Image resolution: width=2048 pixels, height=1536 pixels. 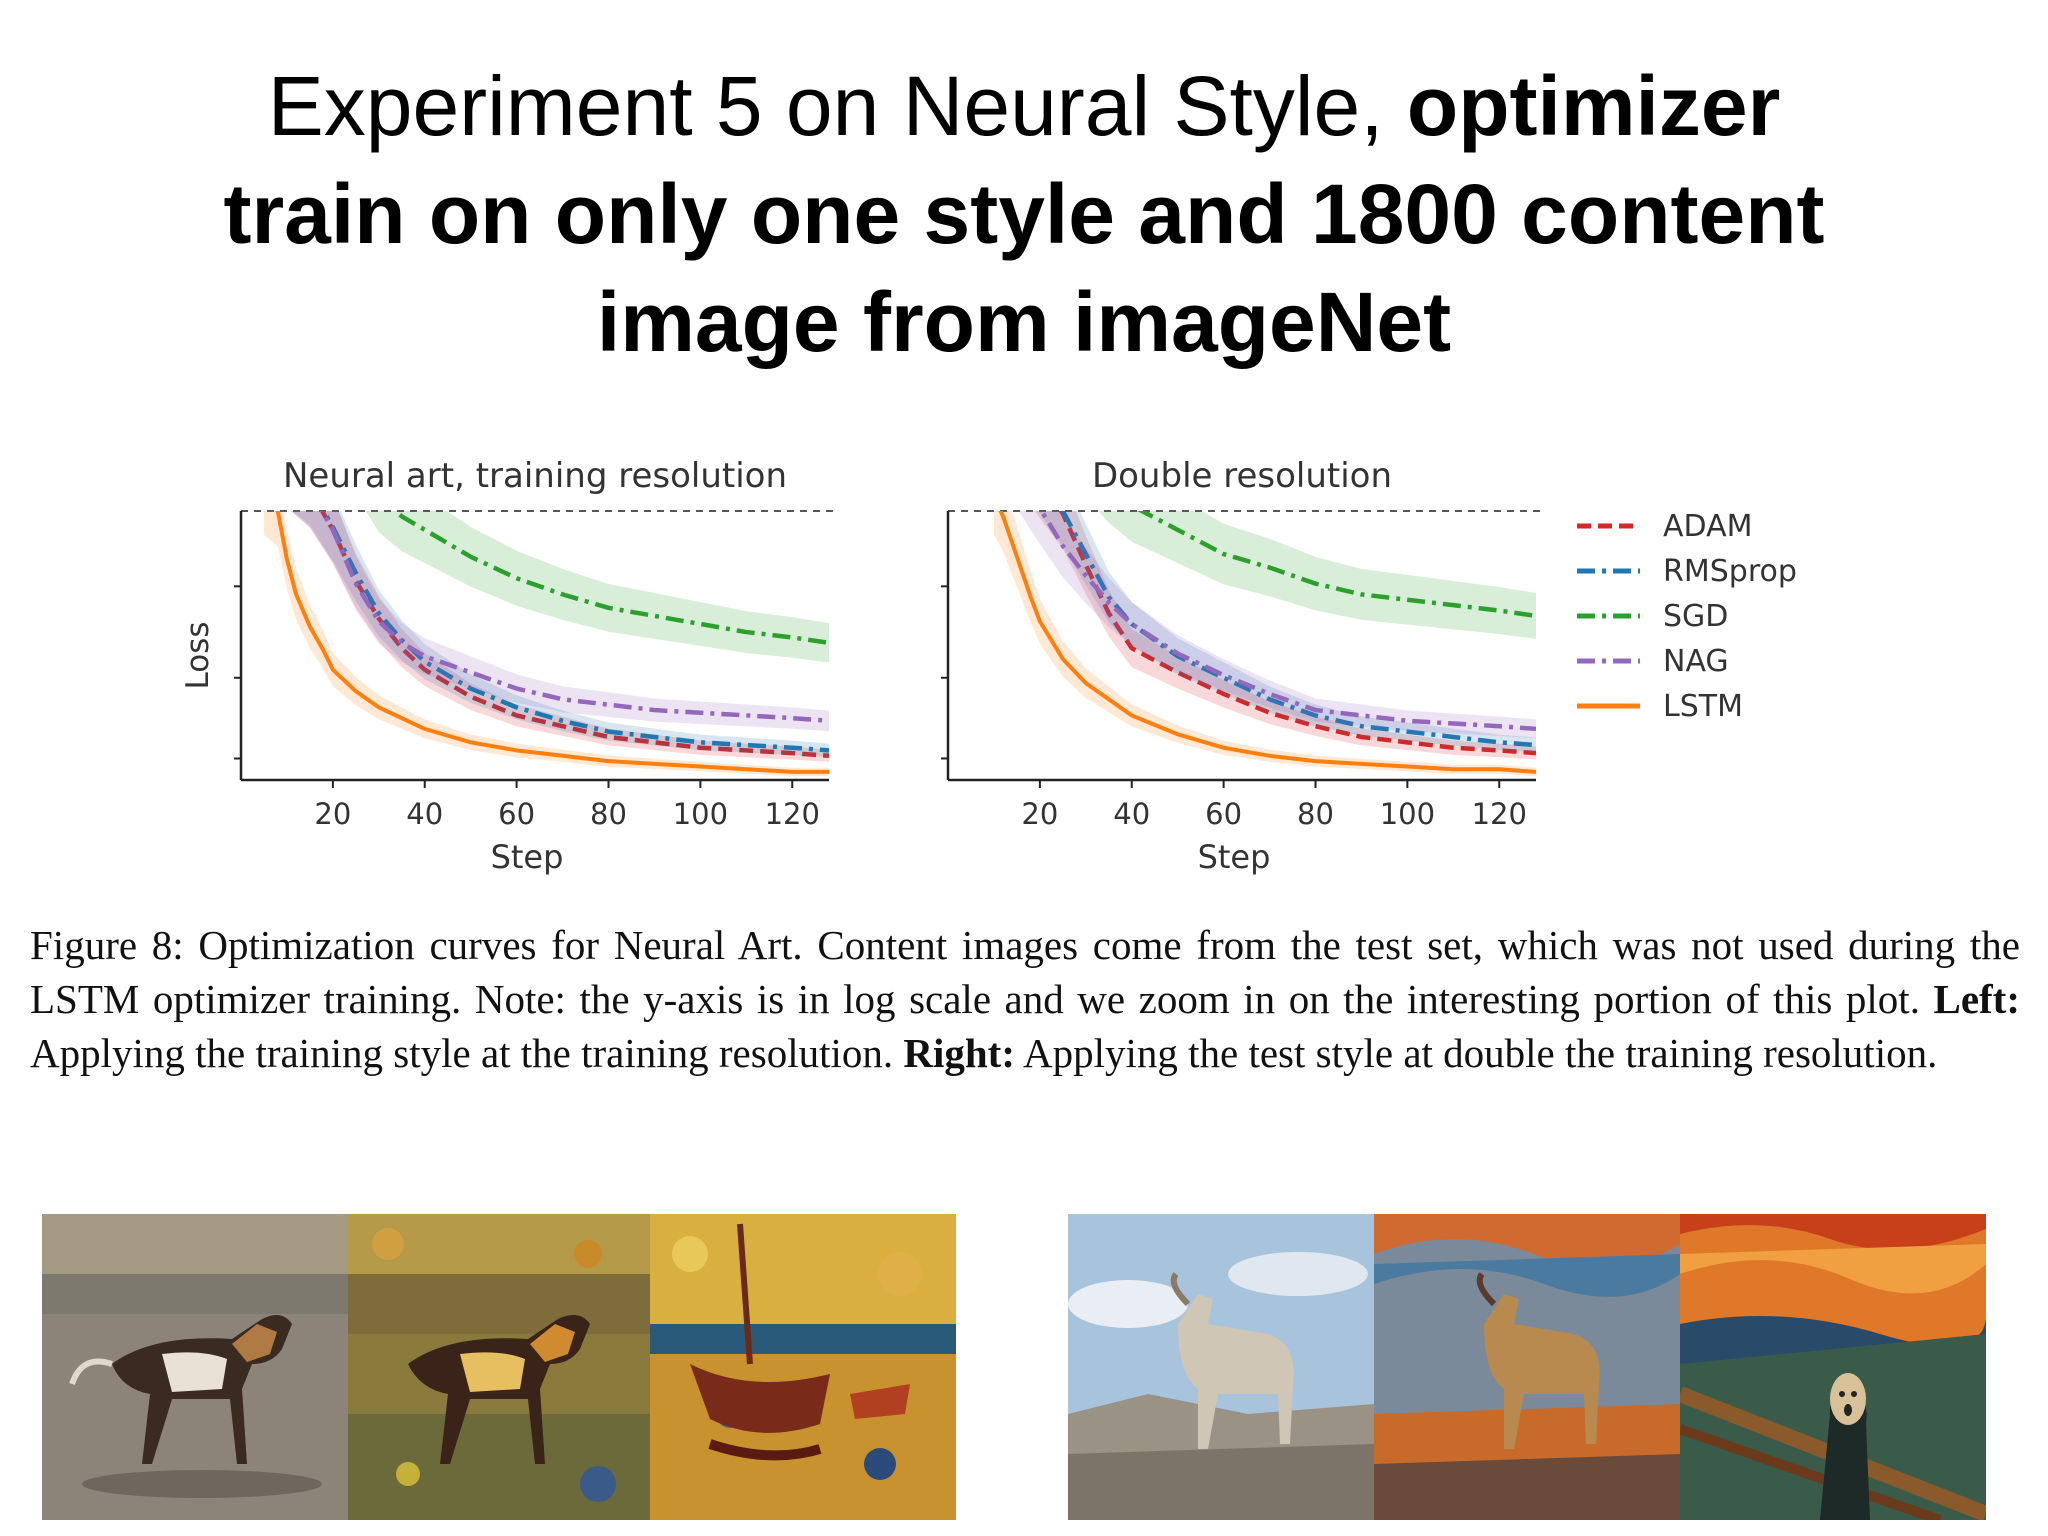 What do you see at coordinates (1024, 322) in the screenshot?
I see `title-bold-3: image from imageNet` at bounding box center [1024, 322].